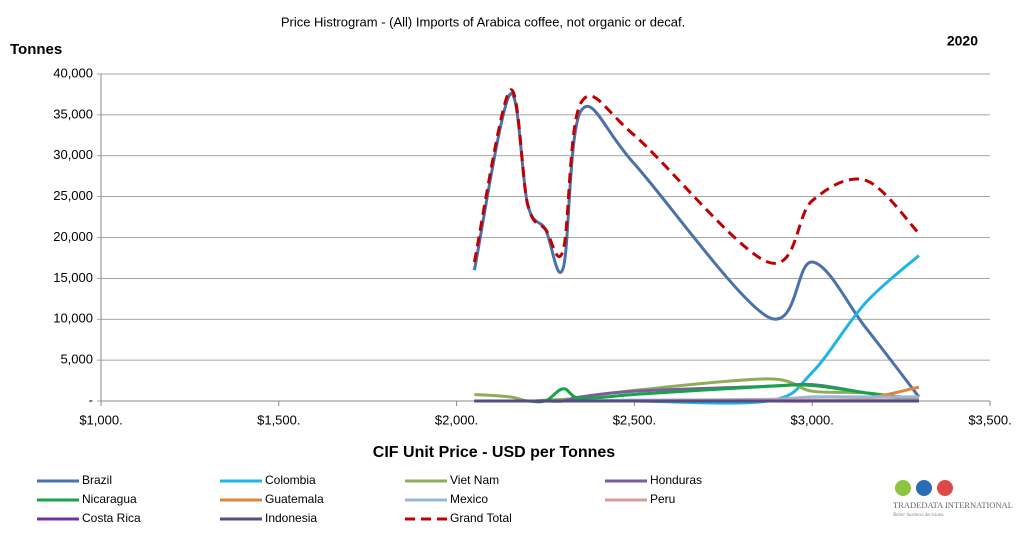 This screenshot has height=535, width=1017. I want to click on legend-label: Brazil, so click(97, 480).